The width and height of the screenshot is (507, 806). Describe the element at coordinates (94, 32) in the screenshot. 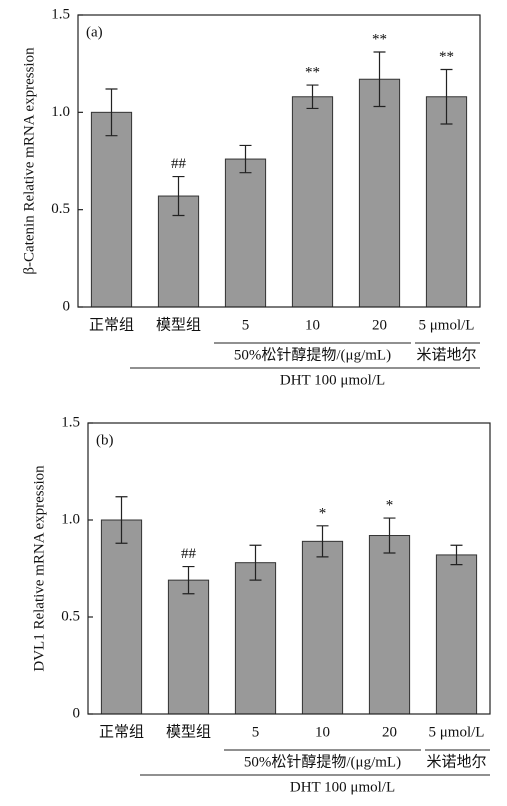

I see `panel-label: (a)` at that location.